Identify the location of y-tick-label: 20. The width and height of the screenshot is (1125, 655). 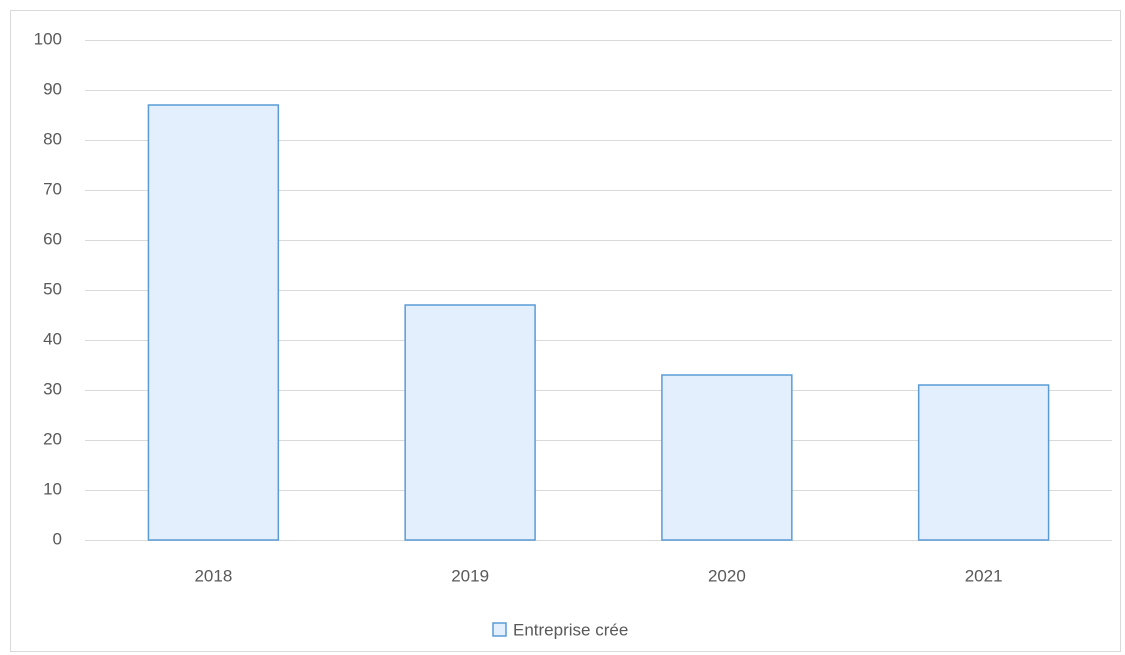
(52, 438).